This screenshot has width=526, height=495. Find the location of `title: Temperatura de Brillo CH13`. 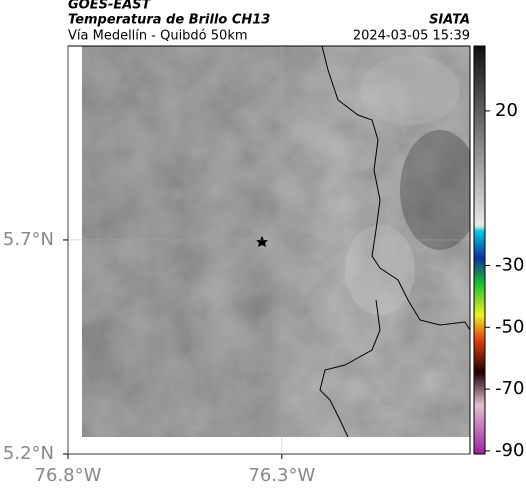

title: Temperatura de Brillo CH13 is located at coordinates (169, 20).